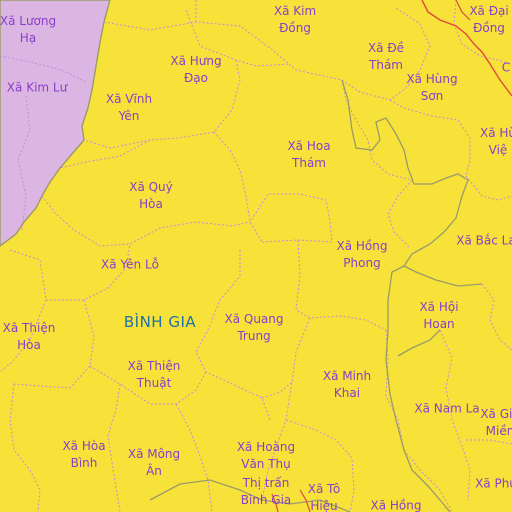 This screenshot has width=512, height=512. I want to click on commune-label-quang-trung: Xã Quang Trung, so click(254, 327).